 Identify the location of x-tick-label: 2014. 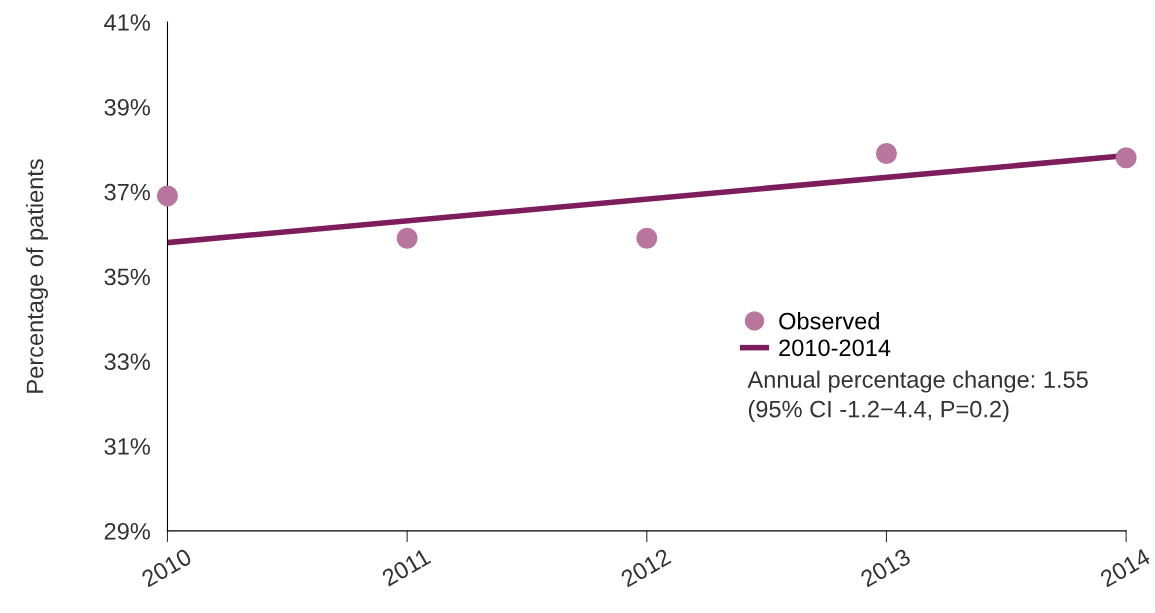
(1125, 567).